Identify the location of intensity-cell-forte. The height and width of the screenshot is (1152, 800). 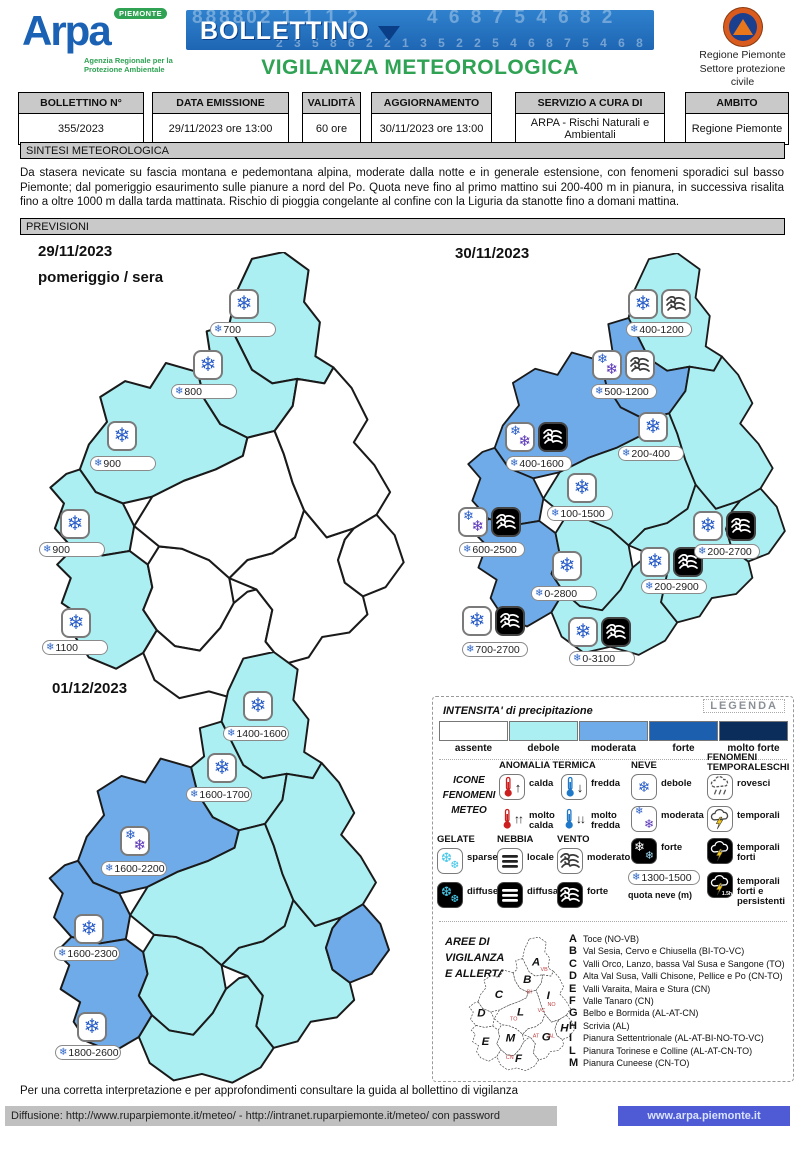
(683, 731).